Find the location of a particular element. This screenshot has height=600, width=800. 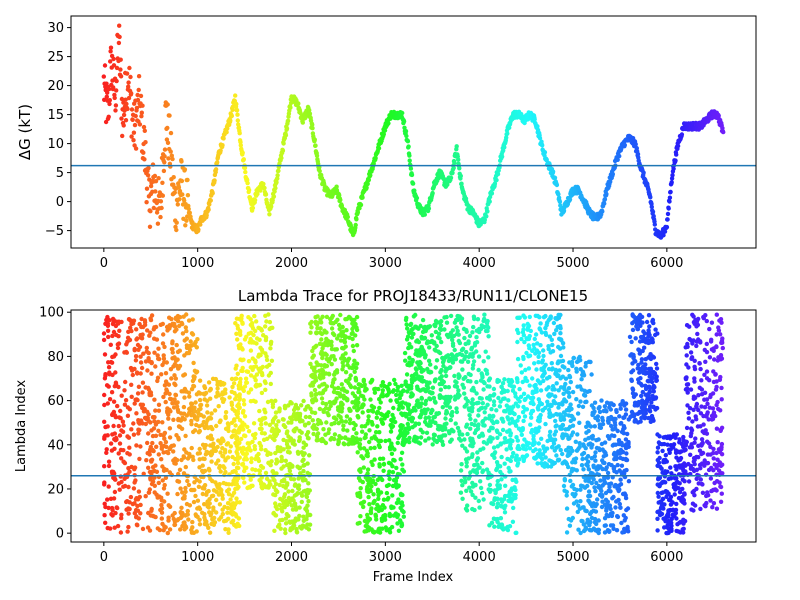

top-x-ticks: 0 1000 2000 3000 4000 5000 6000 is located at coordinates (391, 259).